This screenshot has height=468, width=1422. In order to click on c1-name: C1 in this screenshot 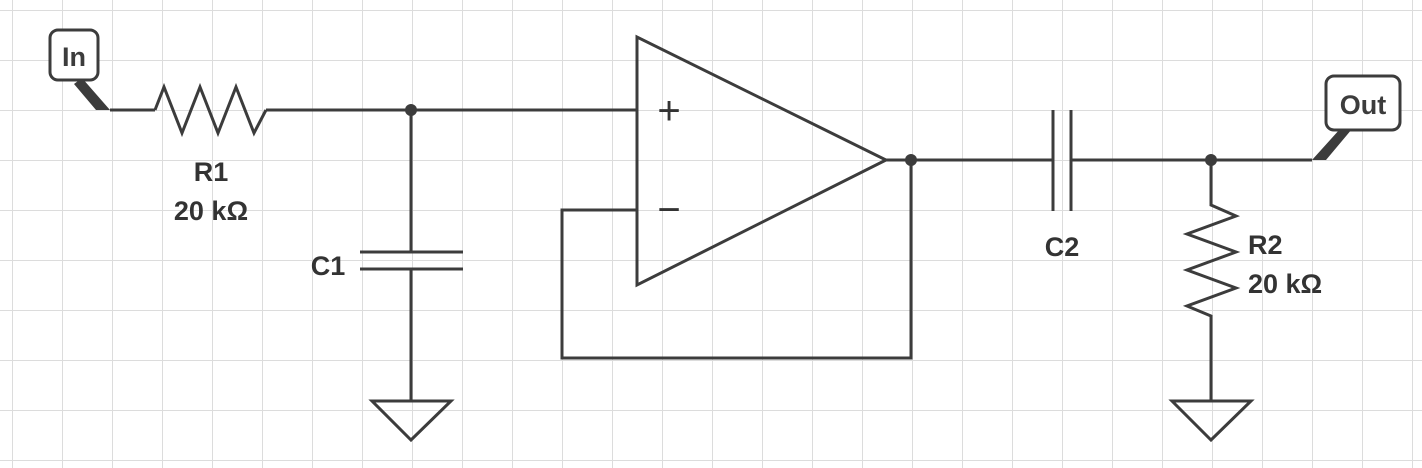, I will do `click(328, 266)`.